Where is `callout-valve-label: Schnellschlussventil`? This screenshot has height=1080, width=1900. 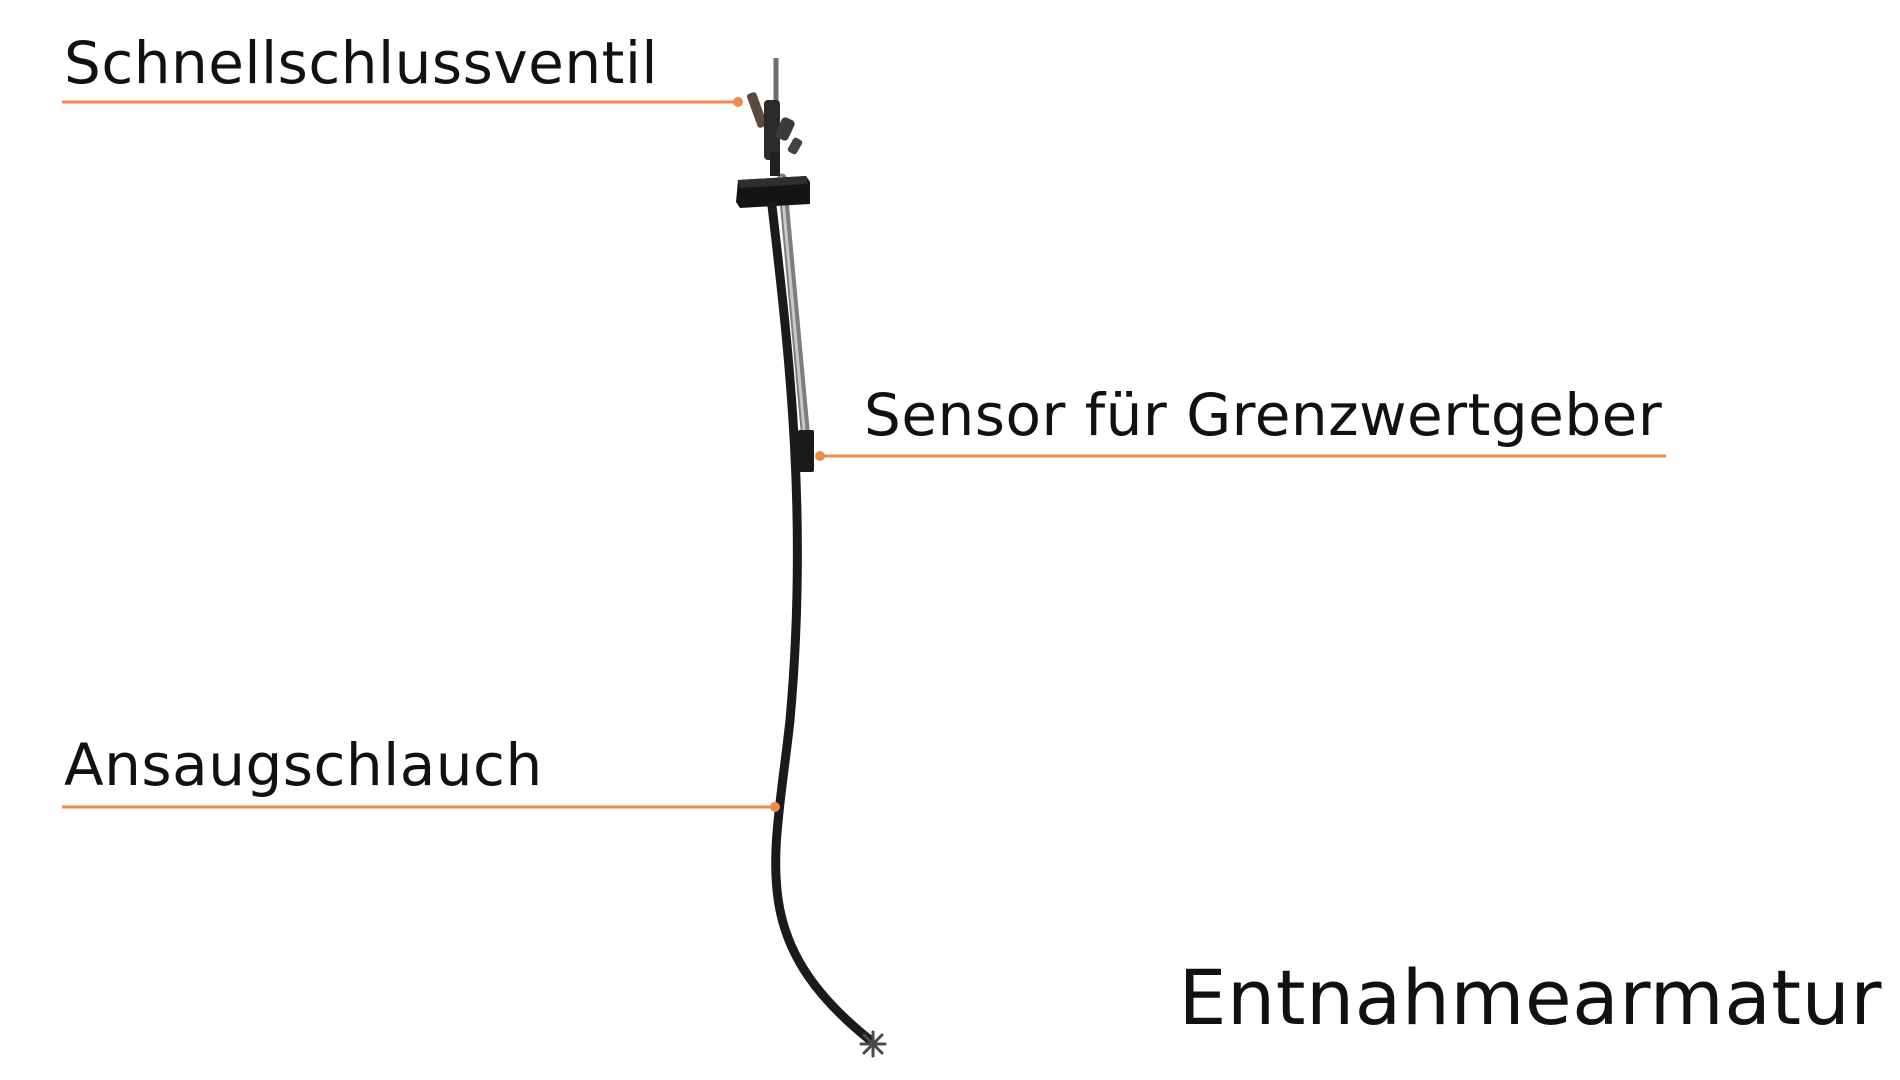
callout-valve-label: Schnellschlussventil is located at coordinates (361, 63).